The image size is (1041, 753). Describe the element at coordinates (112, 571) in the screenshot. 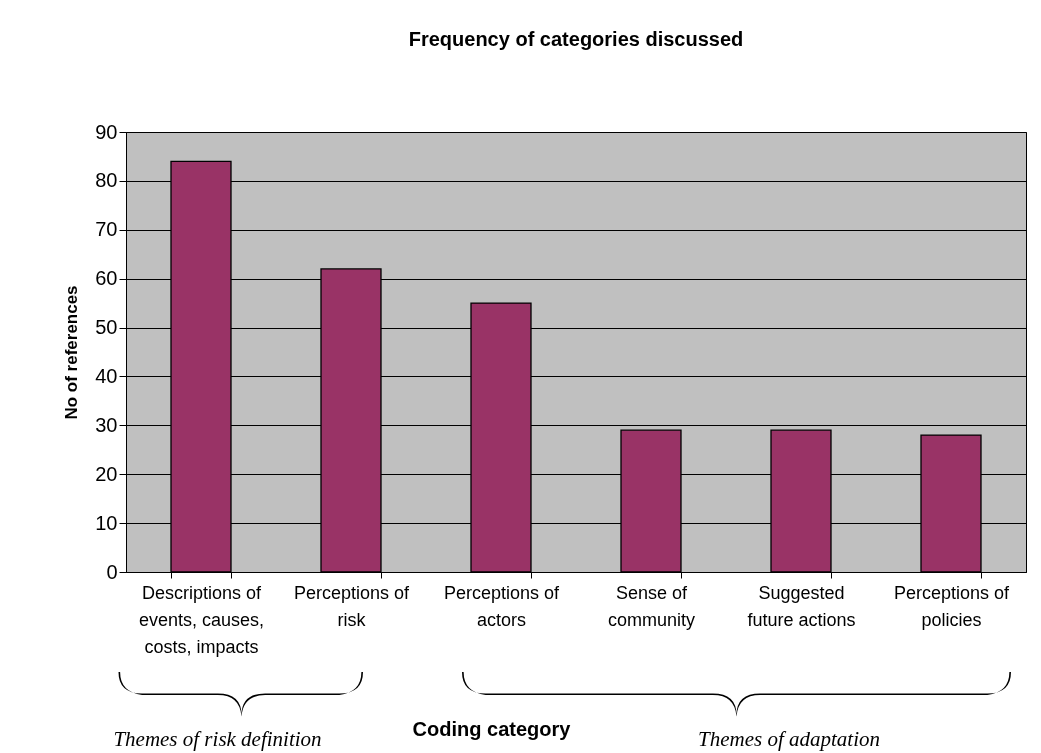

I see `y-tick-label: 0` at that location.